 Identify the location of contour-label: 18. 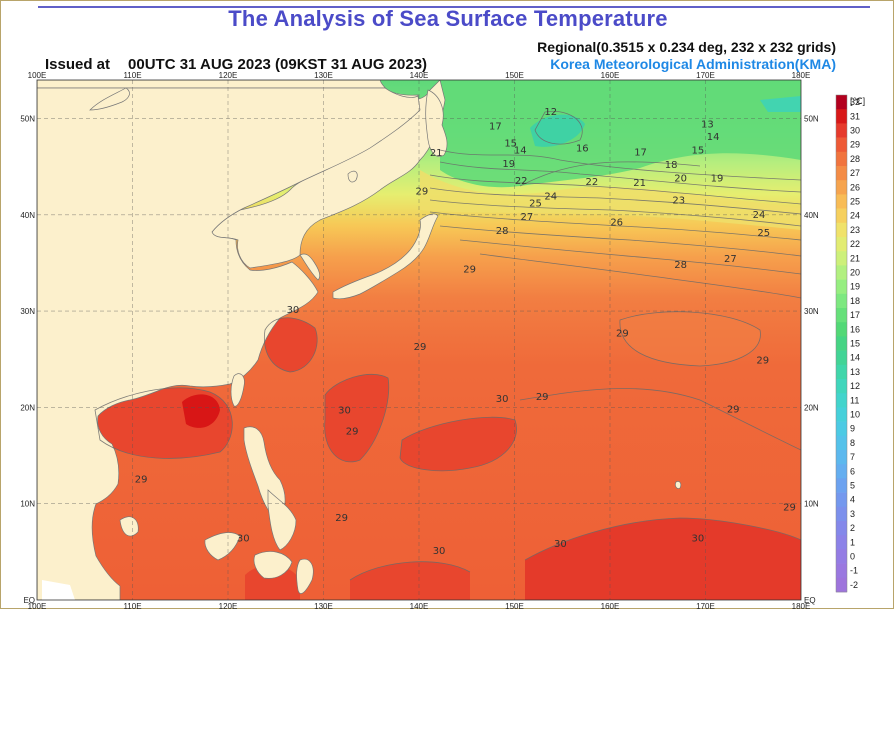
(671, 165).